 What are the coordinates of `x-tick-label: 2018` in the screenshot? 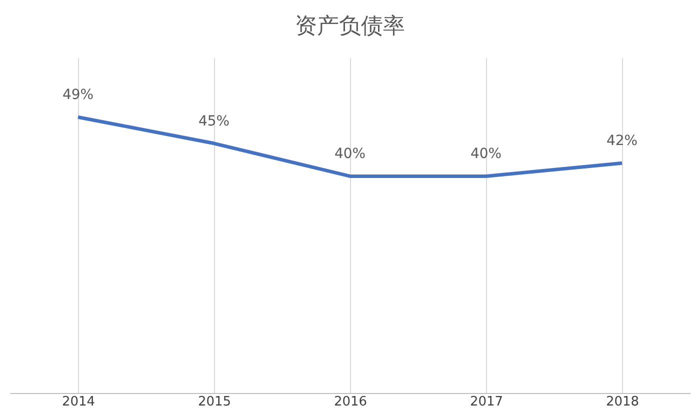 It's located at (623, 402).